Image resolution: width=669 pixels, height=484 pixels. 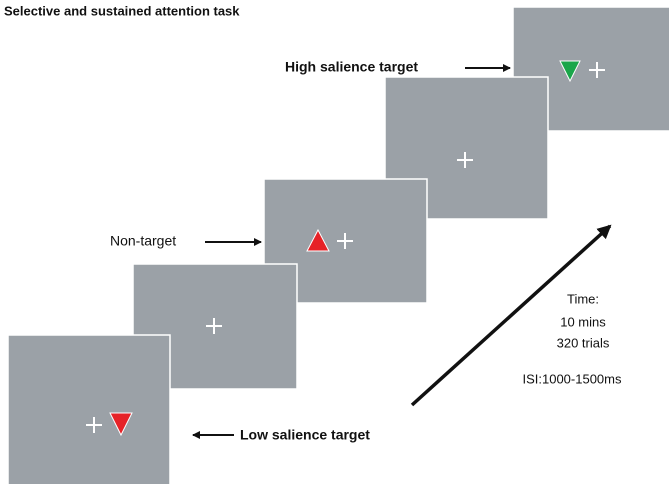 I want to click on time-arrow, so click(x=511, y=315).